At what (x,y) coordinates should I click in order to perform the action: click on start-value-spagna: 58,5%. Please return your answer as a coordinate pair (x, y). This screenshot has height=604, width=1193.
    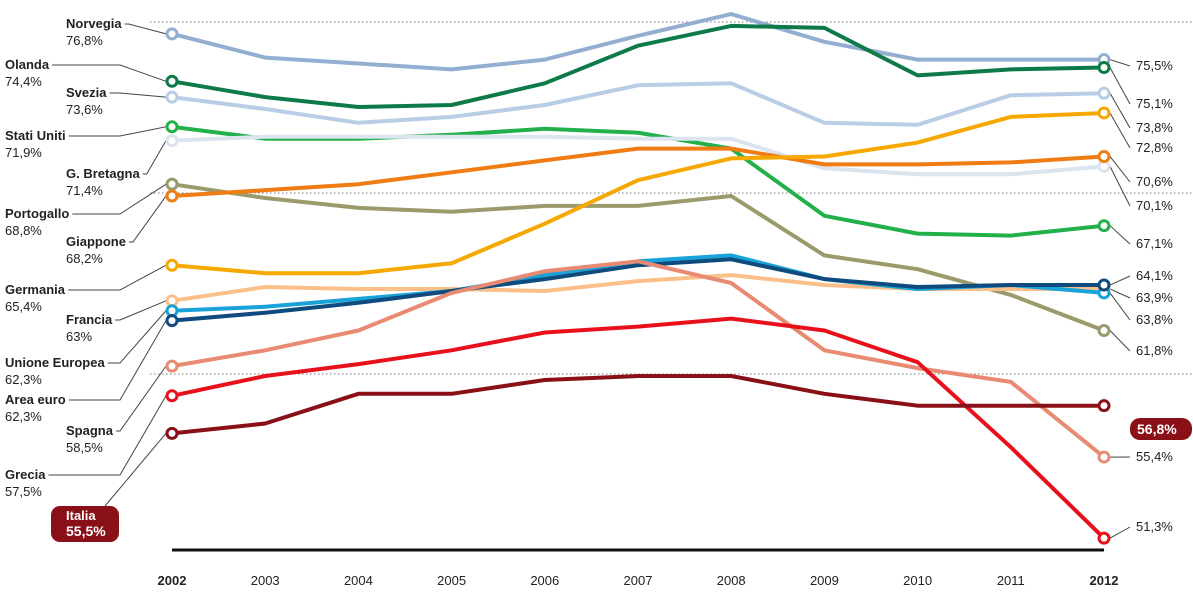
    Looking at the image, I should click on (84, 447).